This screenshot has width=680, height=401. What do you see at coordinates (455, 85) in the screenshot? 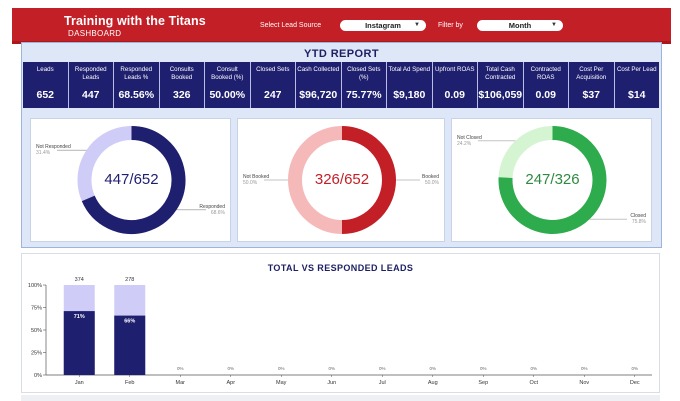
I see `kpi-tile: Upfront ROAS 0.09` at bounding box center [455, 85].